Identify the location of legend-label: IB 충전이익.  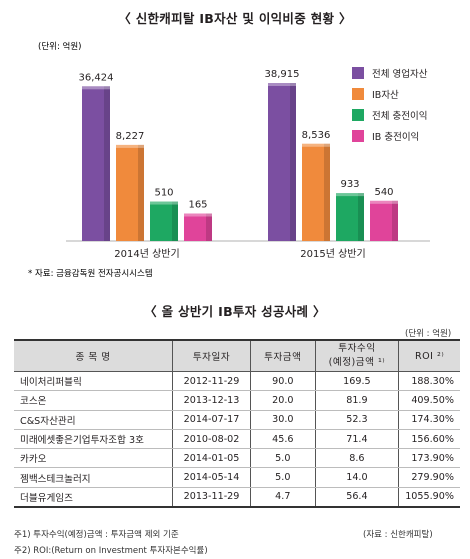
(395, 137).